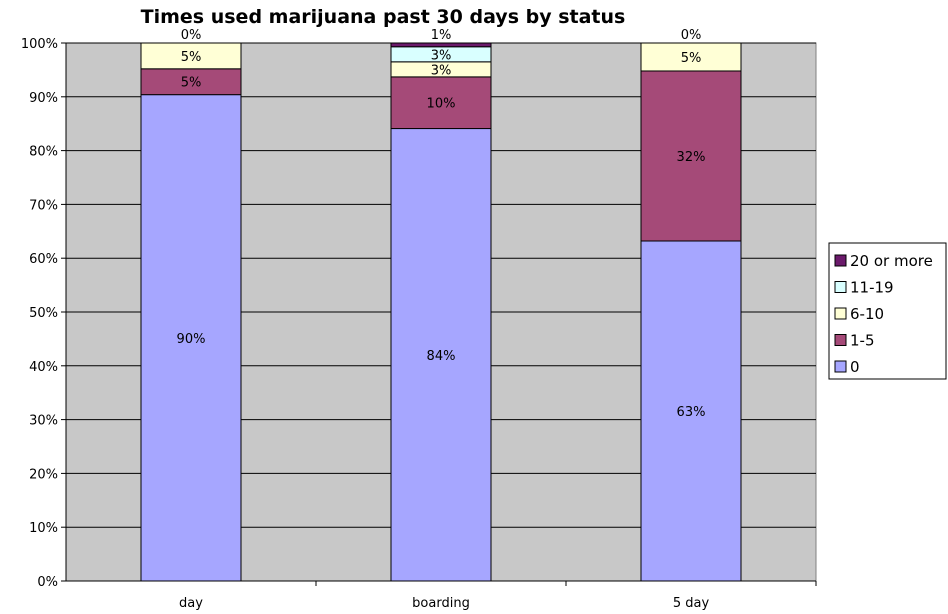 This screenshot has height=614, width=948. Describe the element at coordinates (43, 474) in the screenshot. I see `y-tick-label: 20%` at that location.